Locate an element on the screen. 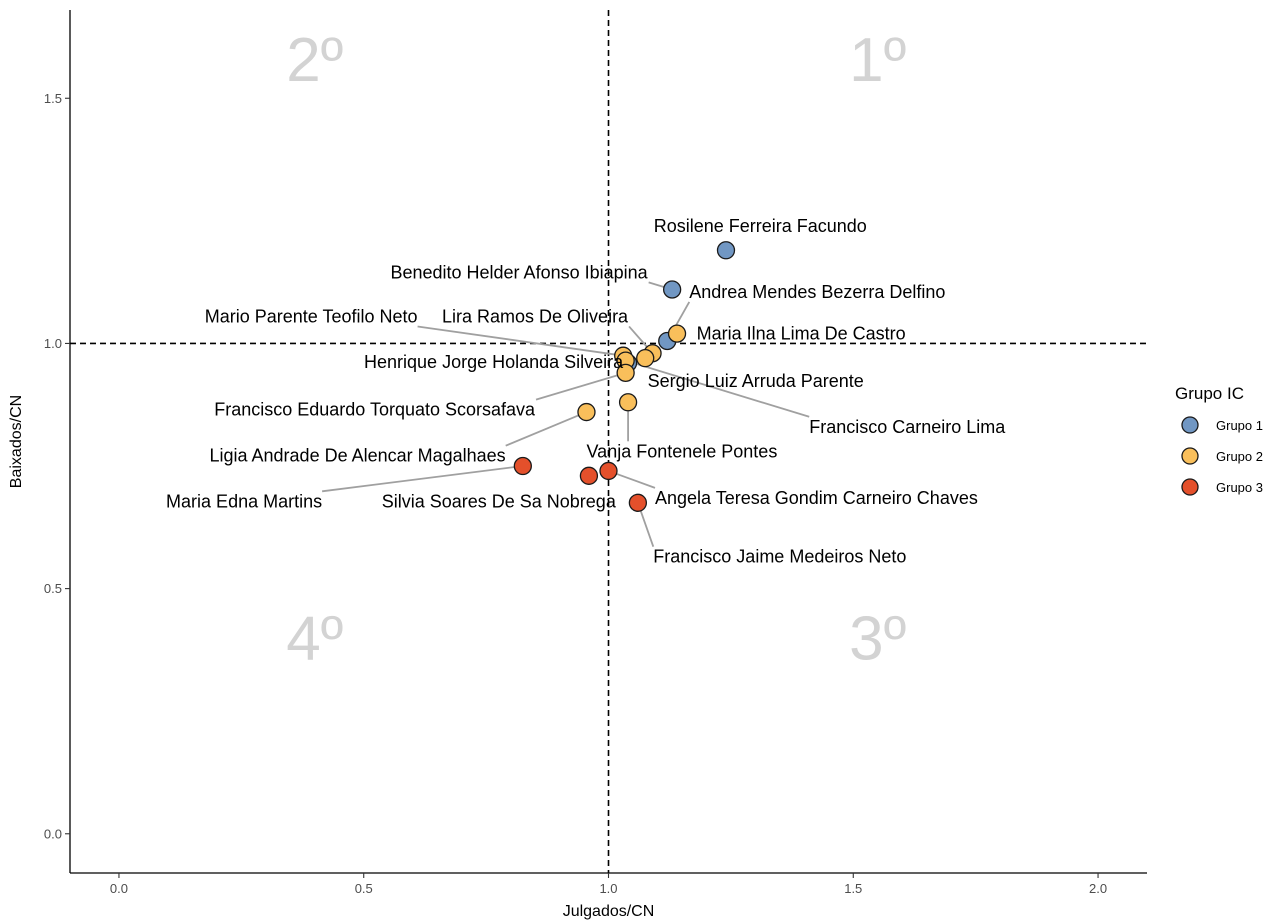  y-tick-label: 0.0 is located at coordinates (53, 833).